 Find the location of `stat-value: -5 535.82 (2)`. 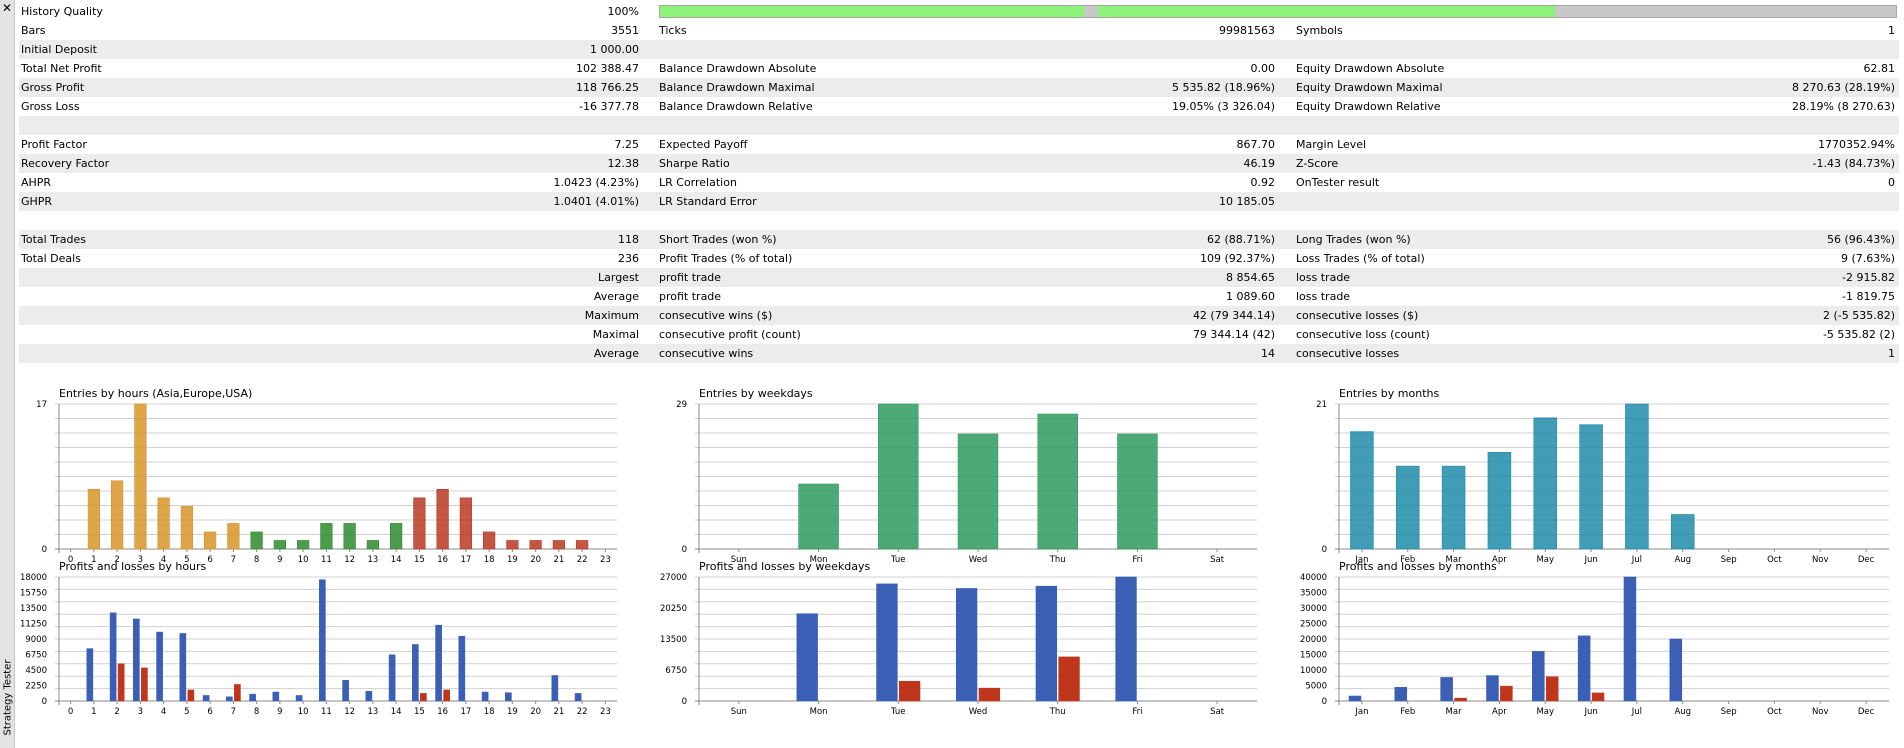

stat-value: -5 535.82 (2) is located at coordinates (1858, 334).